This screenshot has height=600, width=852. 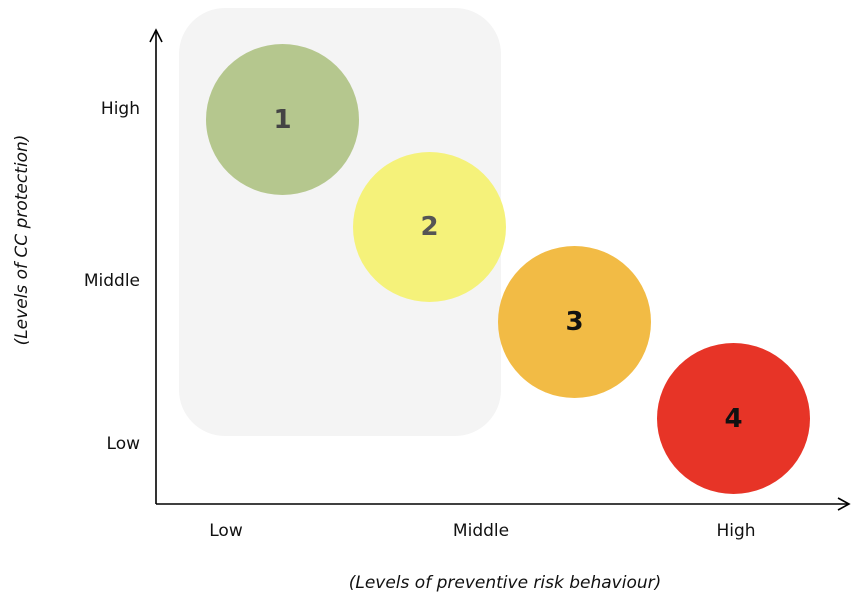 I want to click on bubble-3-label: 3, so click(x=574, y=322).